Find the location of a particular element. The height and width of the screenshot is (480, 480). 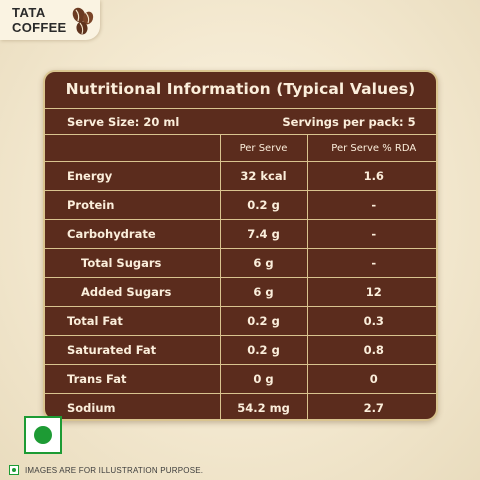

nutrient-name: Saturated Fat is located at coordinates (132, 350).